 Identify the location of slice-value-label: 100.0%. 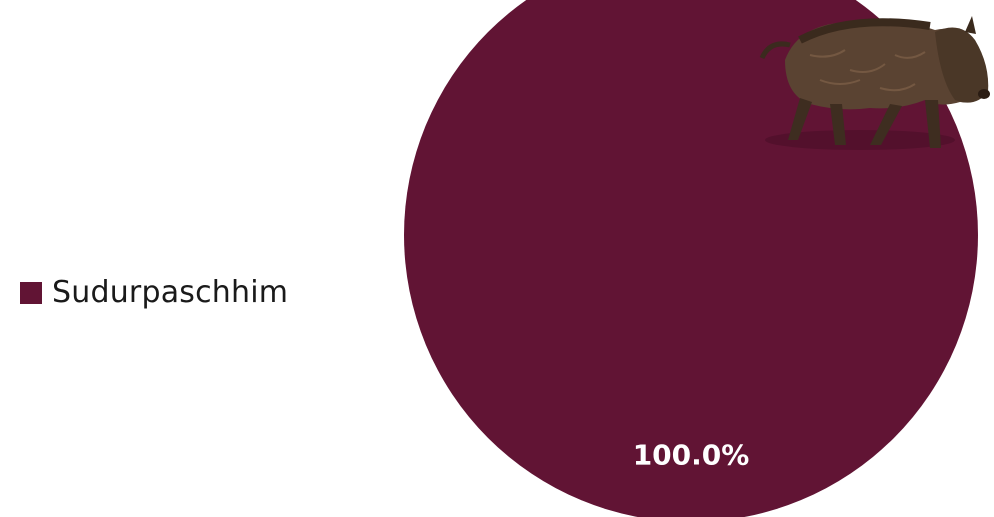
(691, 455).